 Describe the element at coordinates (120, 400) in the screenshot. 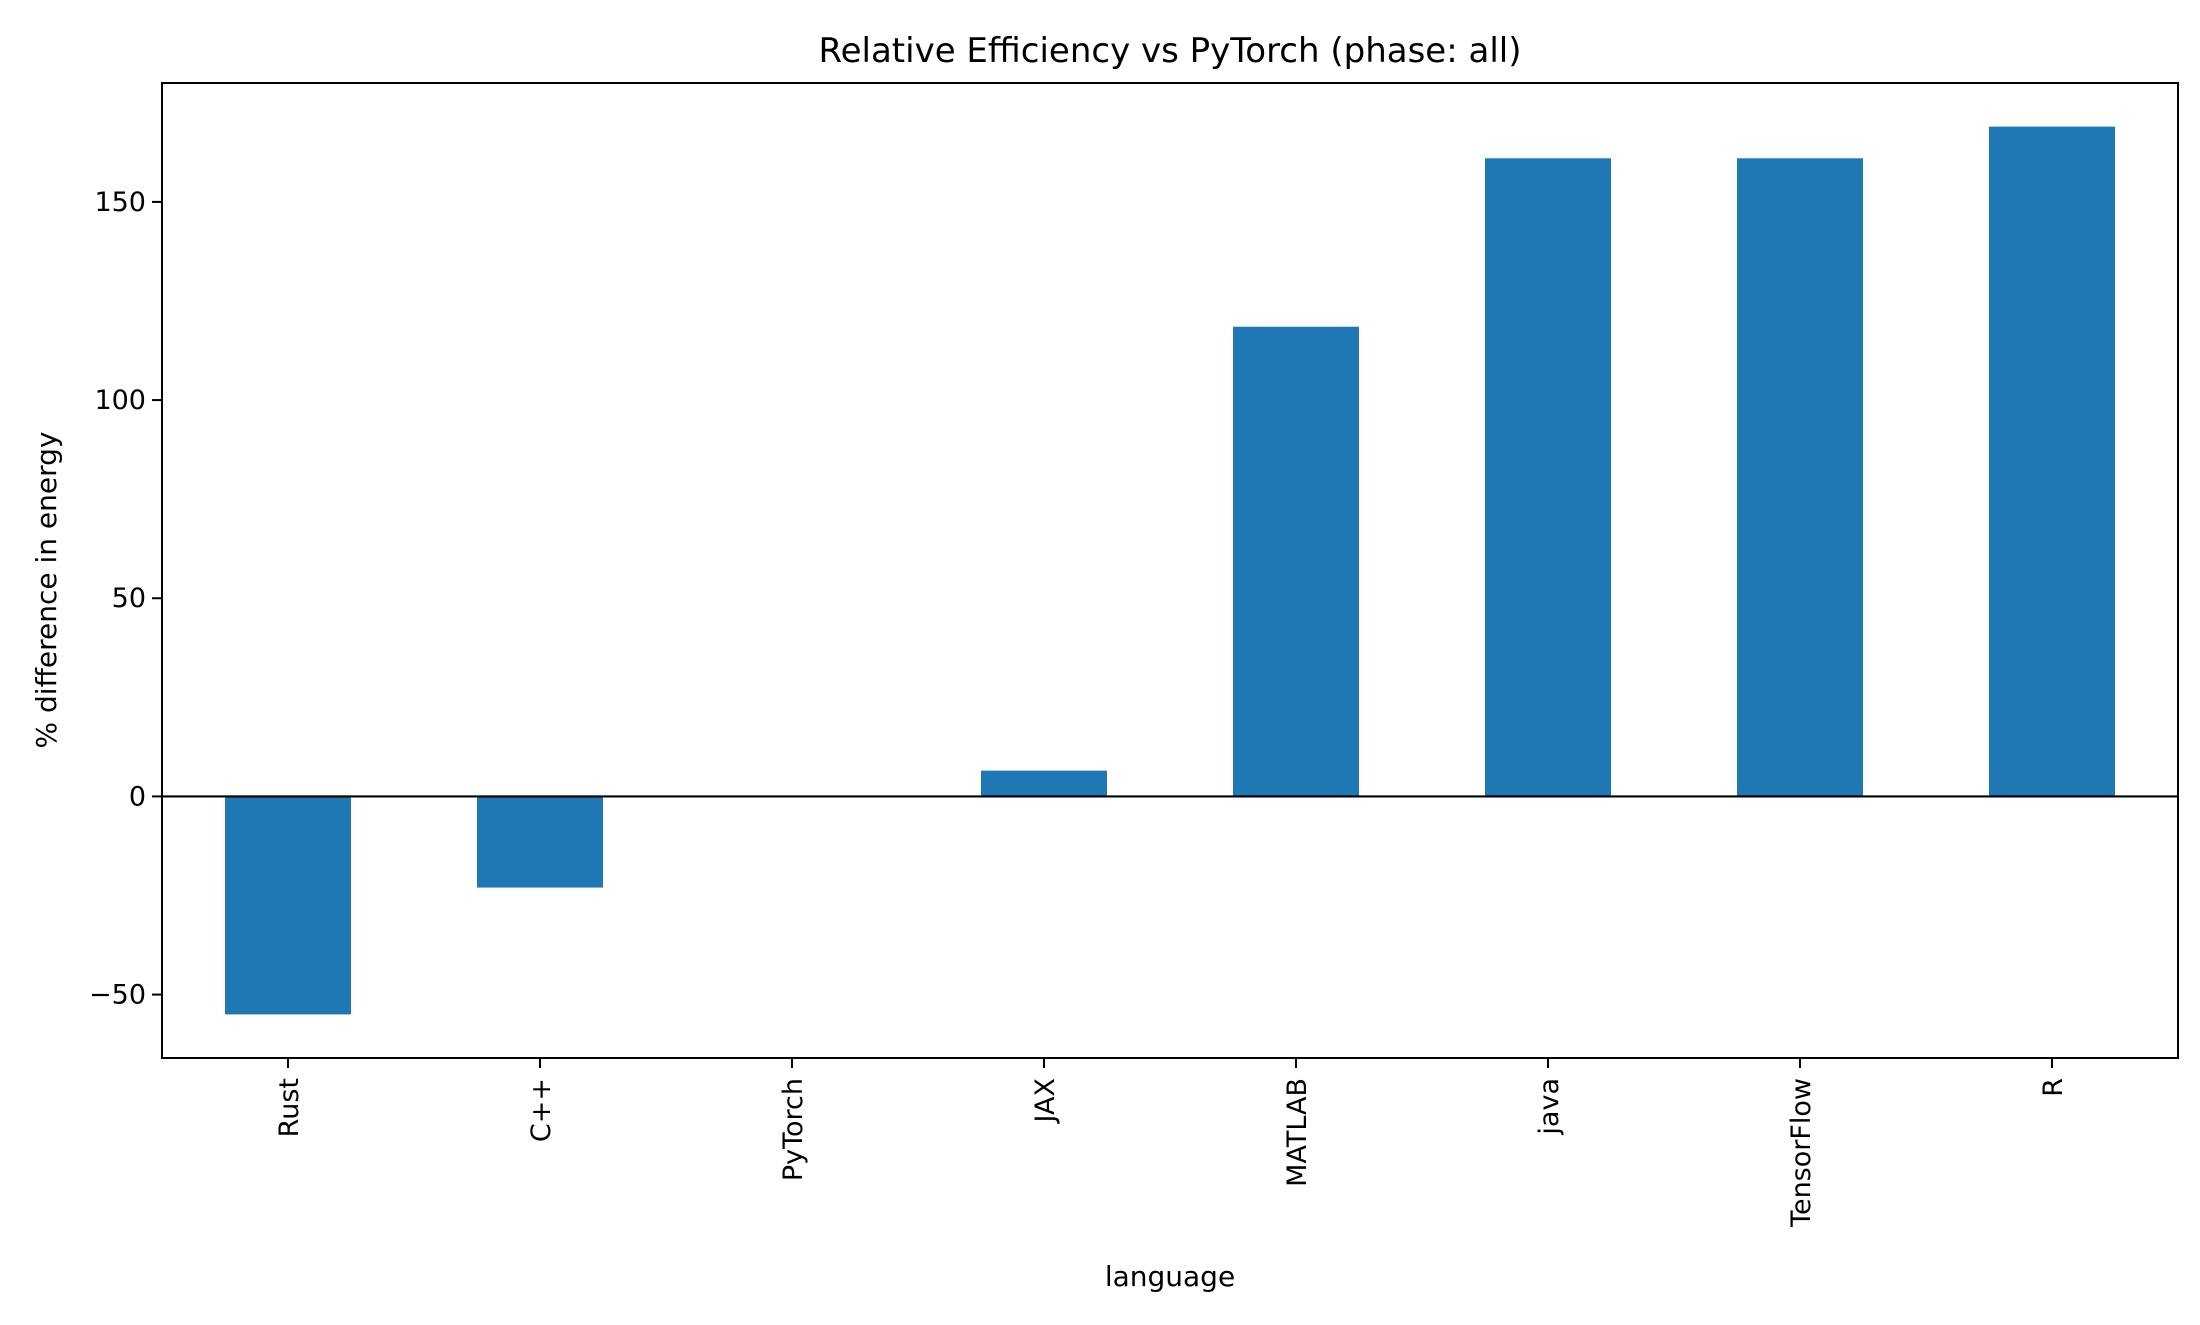

I see `y-tick-label: 100` at that location.